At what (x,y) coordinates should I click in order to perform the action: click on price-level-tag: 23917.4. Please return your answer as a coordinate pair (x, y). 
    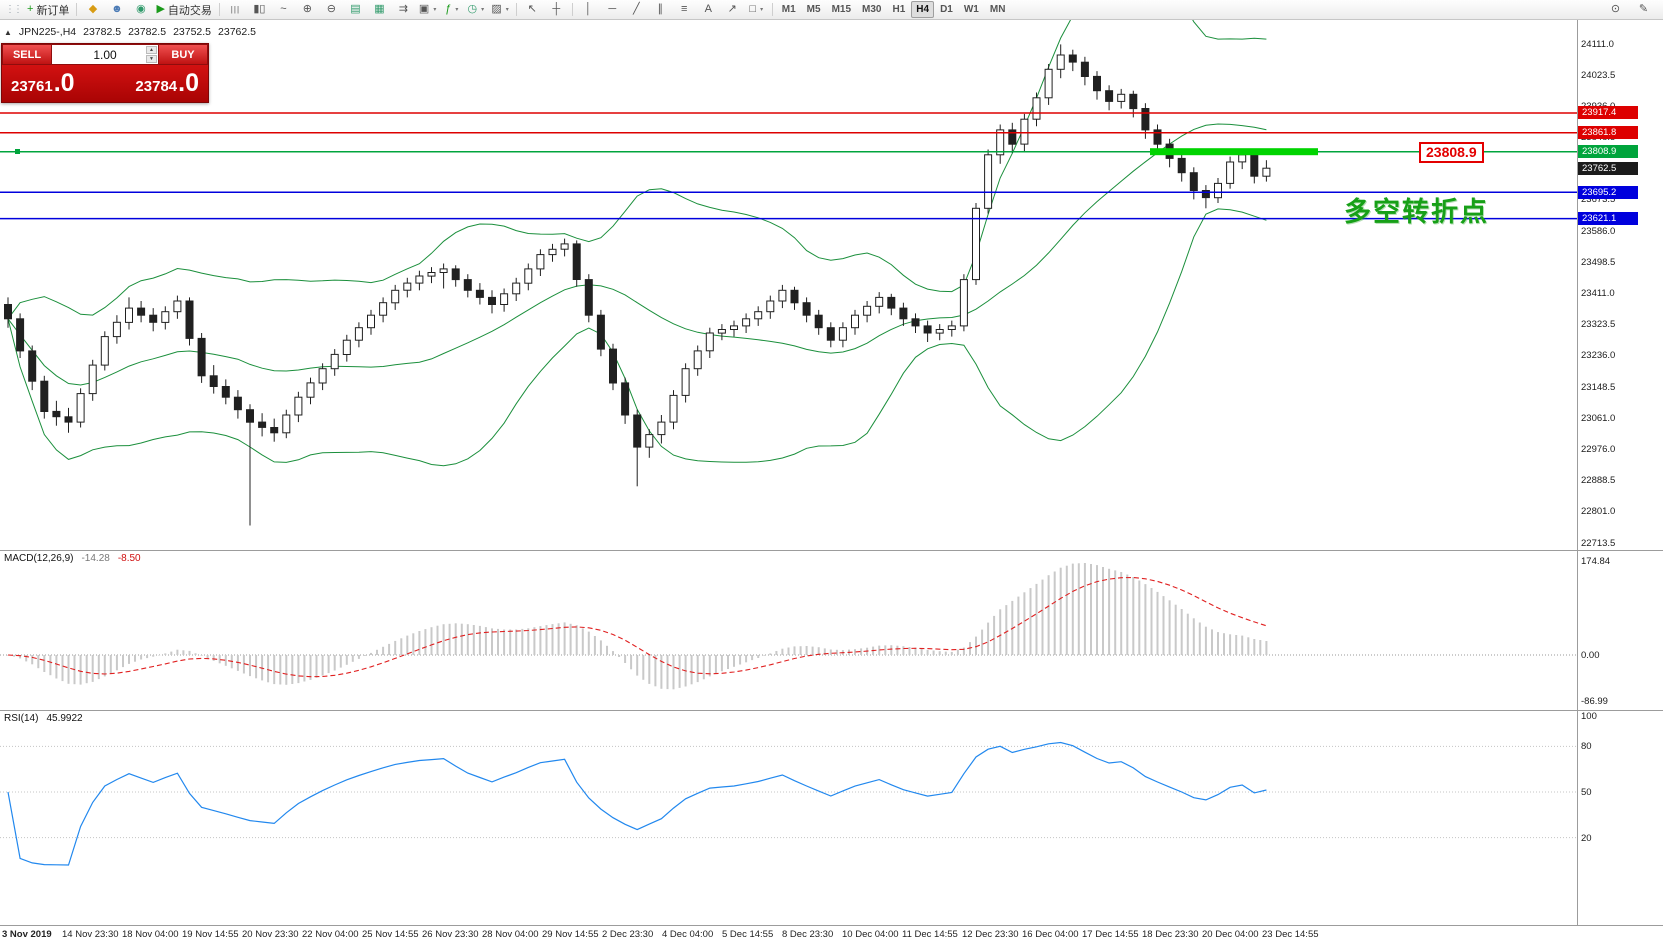
    Looking at the image, I should click on (1608, 113).